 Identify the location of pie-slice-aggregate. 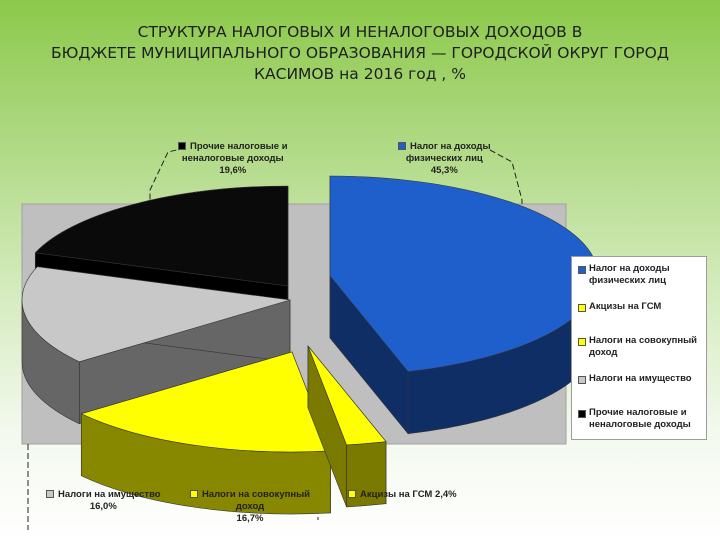
(206, 433).